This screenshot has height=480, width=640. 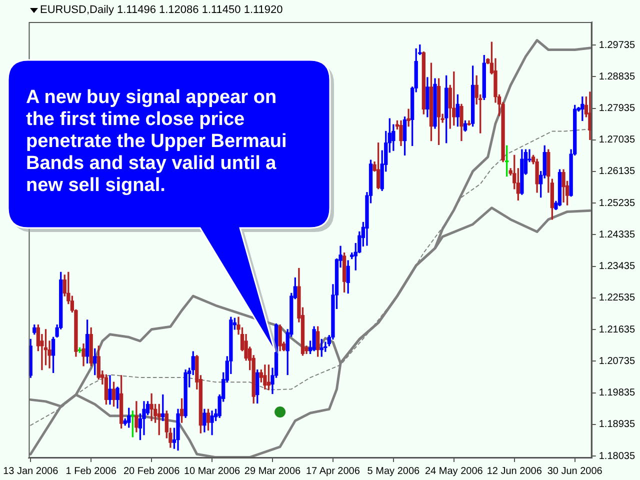 I want to click on y-tick-label: 1.23435, so click(x=617, y=266).